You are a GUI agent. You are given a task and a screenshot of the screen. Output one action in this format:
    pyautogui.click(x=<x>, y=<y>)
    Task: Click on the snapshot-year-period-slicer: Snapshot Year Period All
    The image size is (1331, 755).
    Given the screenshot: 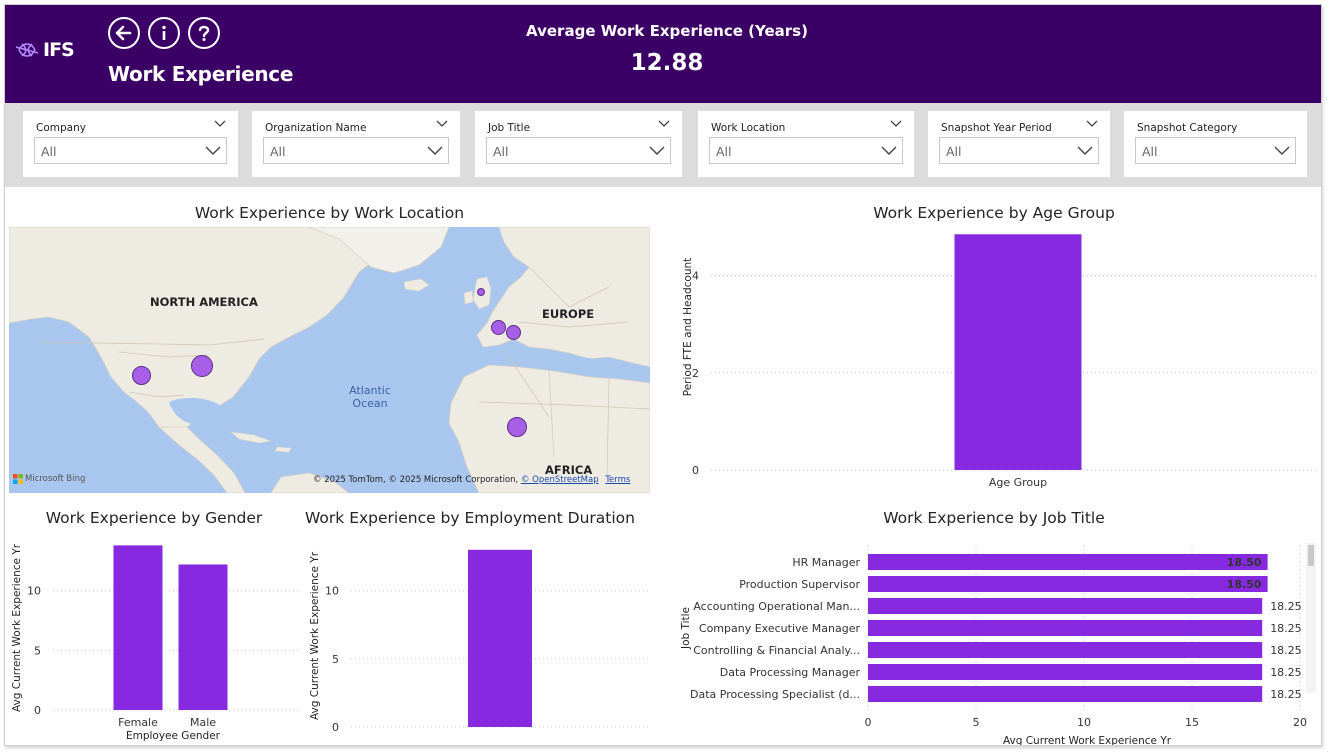 What is the action you would take?
    pyautogui.click(x=1019, y=144)
    